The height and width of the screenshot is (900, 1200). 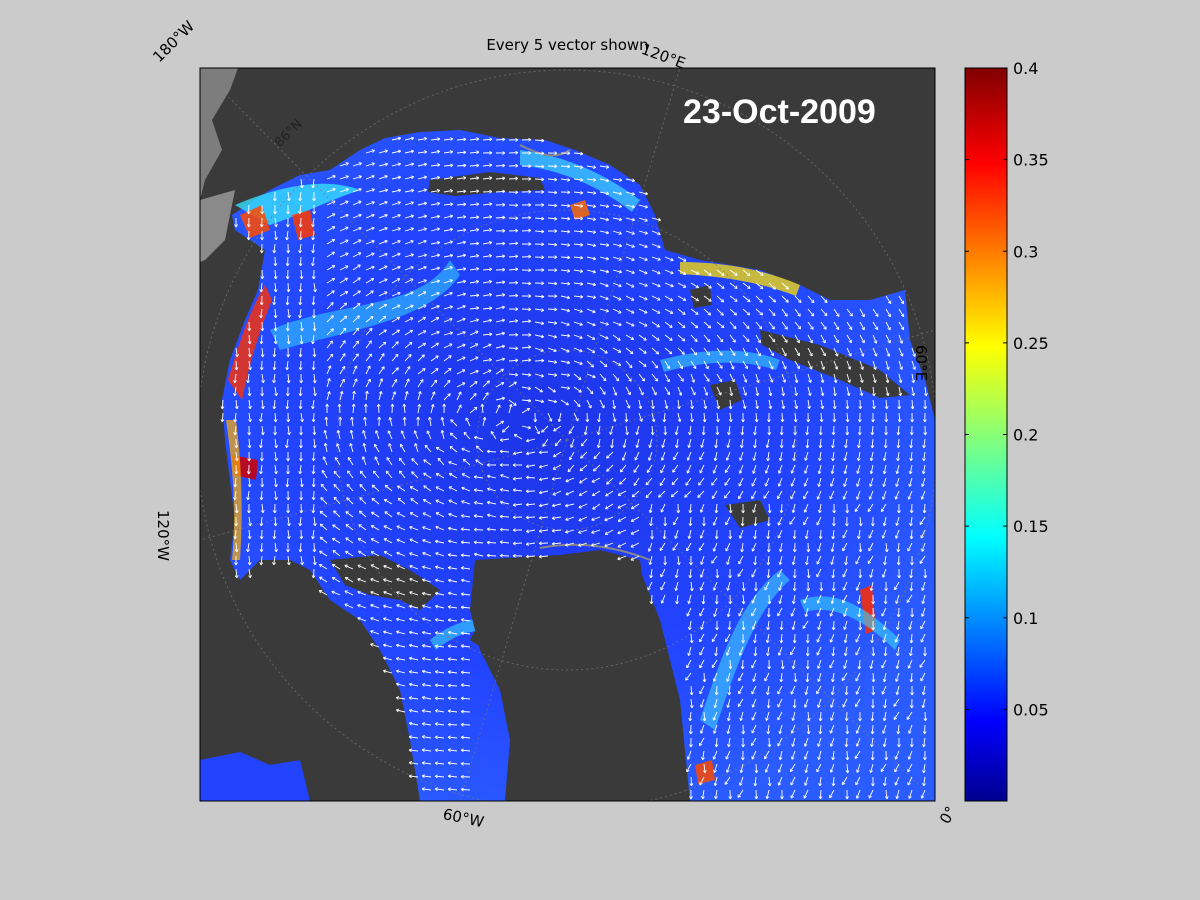 I want to click on sea-ice-field, so click(x=255, y=776).